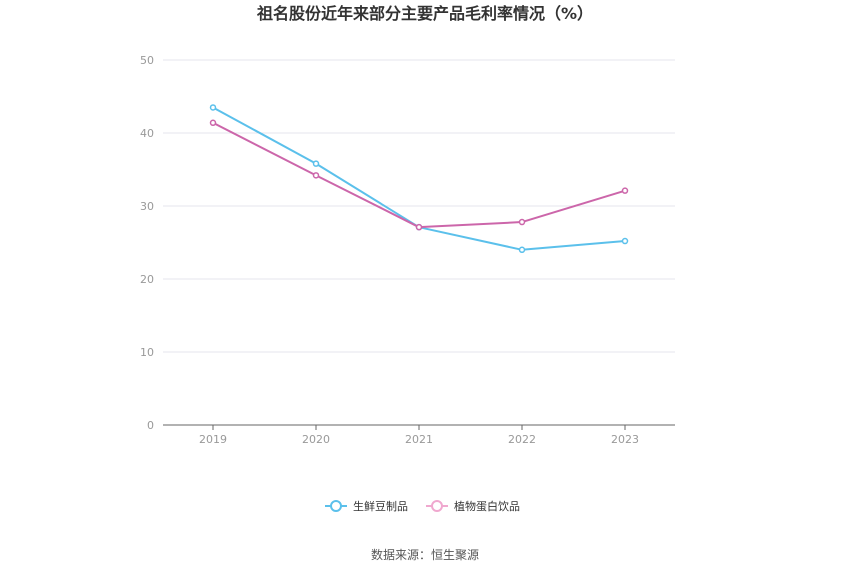  Describe the element at coordinates (425, 554) in the screenshot. I see `source-note: 数据来源：恒生聚源` at that location.